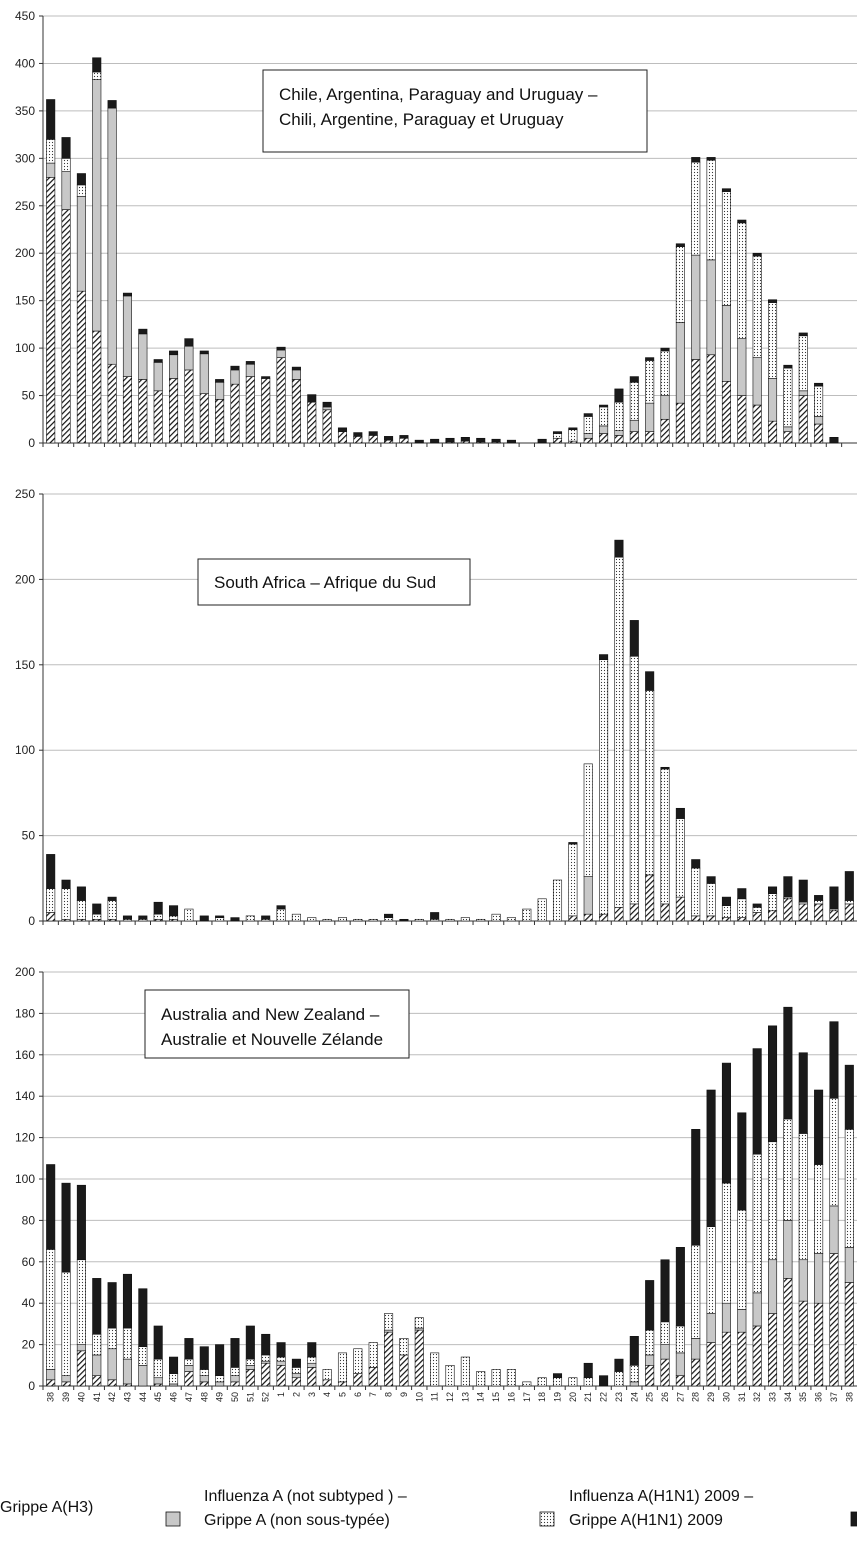 Image resolution: width=857 pixels, height=1547 pixels. What do you see at coordinates (634, 1397) in the screenshot?
I see `x-tick-label: 24` at bounding box center [634, 1397].